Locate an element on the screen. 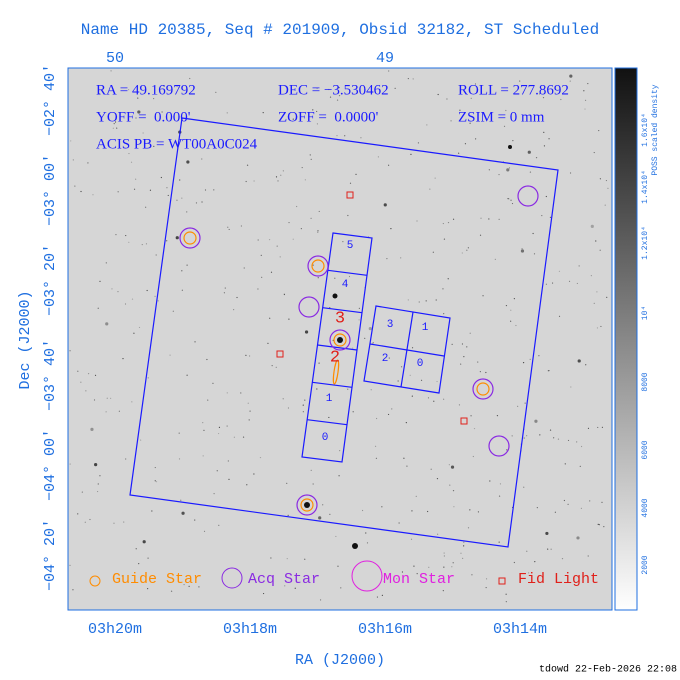 This screenshot has height=680, width=680. chip-label: 2 is located at coordinates (385, 359).